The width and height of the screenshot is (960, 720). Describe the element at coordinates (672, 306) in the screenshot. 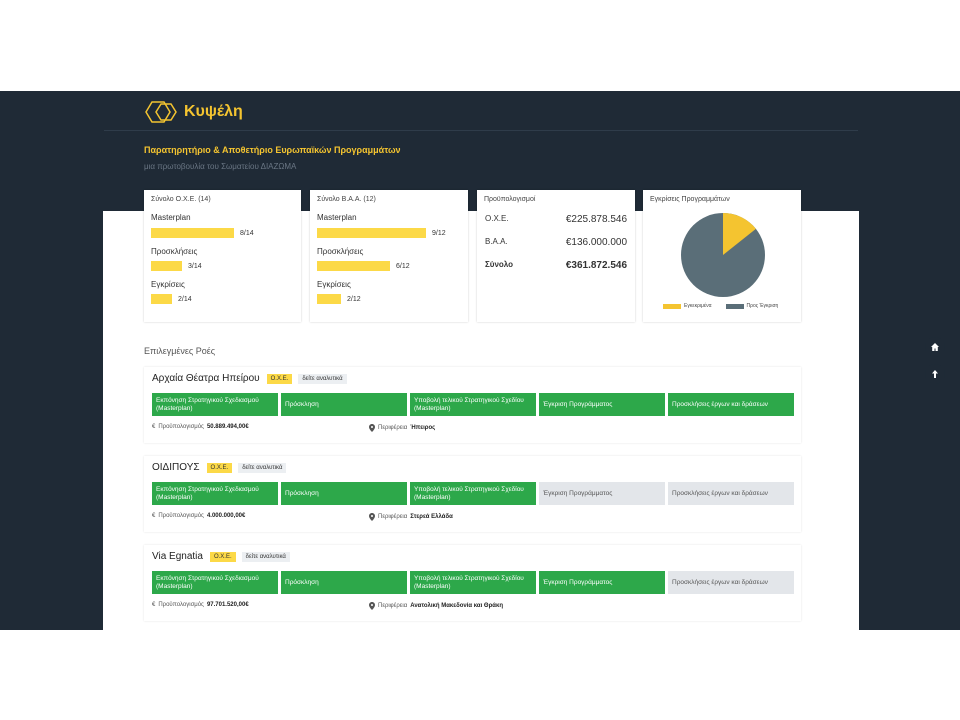

I see `legend-approved-swatch` at that location.